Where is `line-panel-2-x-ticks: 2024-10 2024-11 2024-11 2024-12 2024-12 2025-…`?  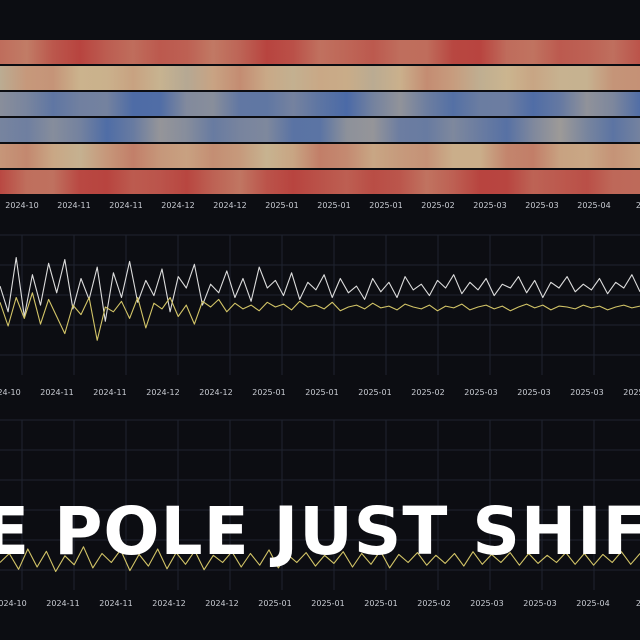
line-panel-2-x-ticks: 2024-10 2024-11 2024-11 2024-12 2024-12 2025-… is located at coordinates (320, 603).